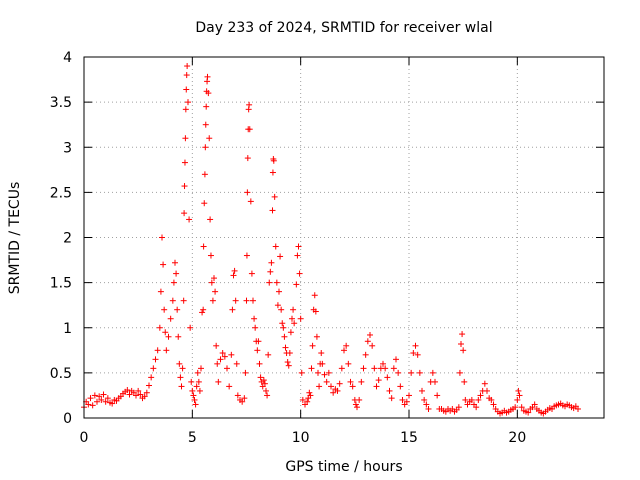  I want to click on y-tick-label: 1.5, so click(61, 284).